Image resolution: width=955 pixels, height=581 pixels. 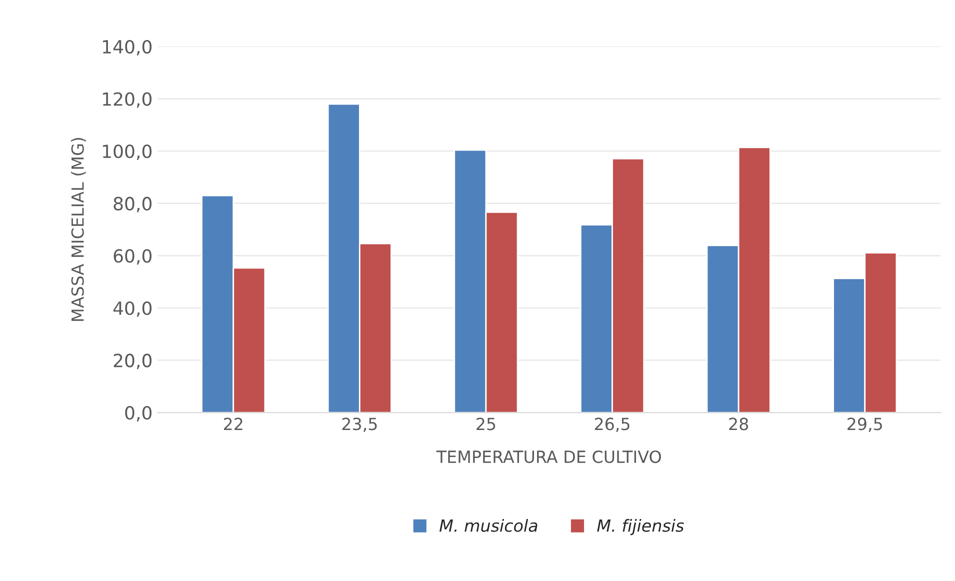 What do you see at coordinates (127, 100) in the screenshot?
I see `y-tick-label: 120,0` at bounding box center [127, 100].